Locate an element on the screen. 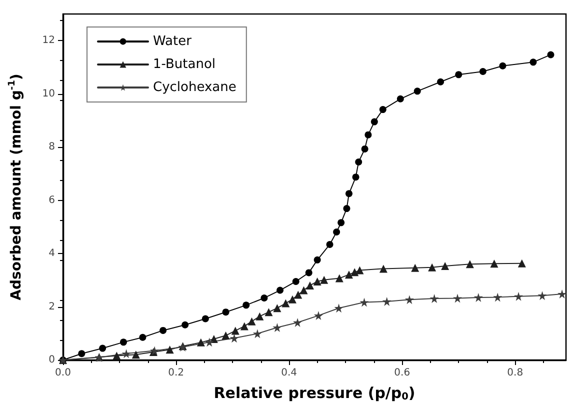 The width and height of the screenshot is (569, 407). y-tick-label: 12 is located at coordinates (48, 40).